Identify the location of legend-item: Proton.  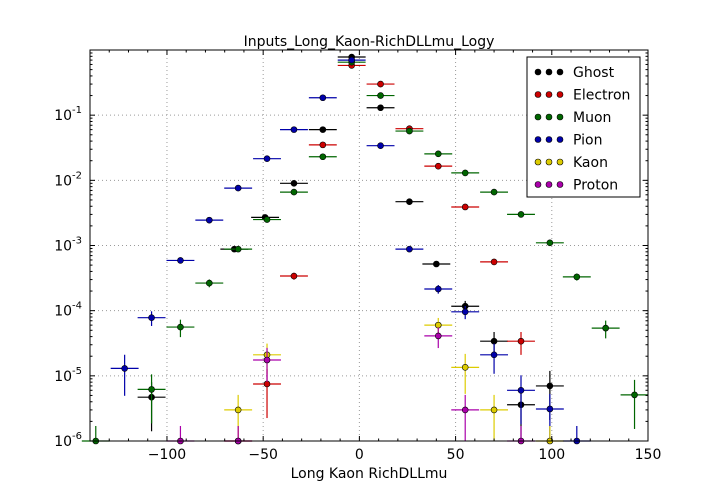
(576, 186).